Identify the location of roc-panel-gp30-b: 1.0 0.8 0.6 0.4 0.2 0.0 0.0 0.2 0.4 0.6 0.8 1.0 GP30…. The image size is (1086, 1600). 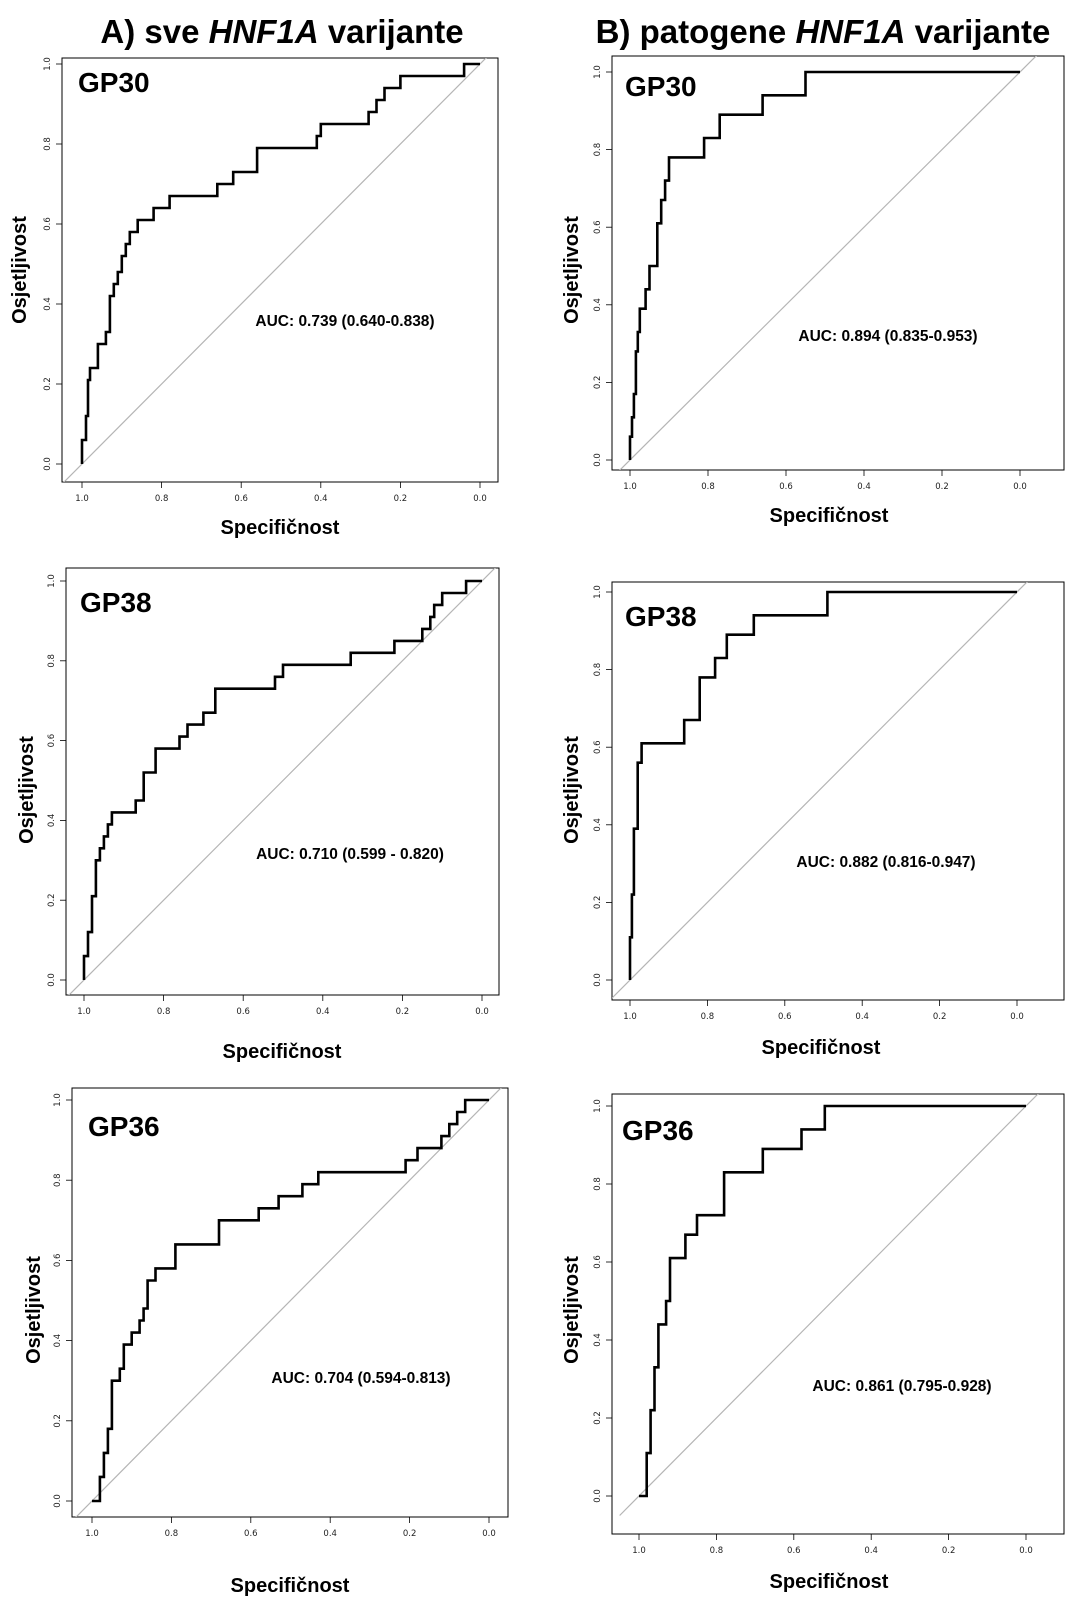
(813, 291).